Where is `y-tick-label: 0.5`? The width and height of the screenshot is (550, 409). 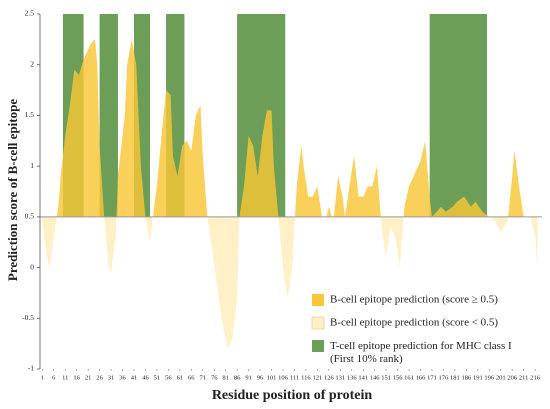
y-tick-label: 0.5 is located at coordinates (30, 216).